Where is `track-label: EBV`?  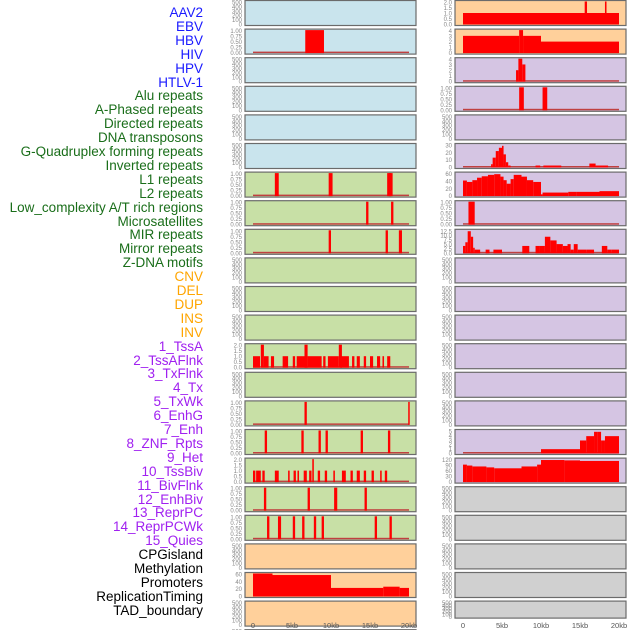 track-label: EBV is located at coordinates (189, 26).